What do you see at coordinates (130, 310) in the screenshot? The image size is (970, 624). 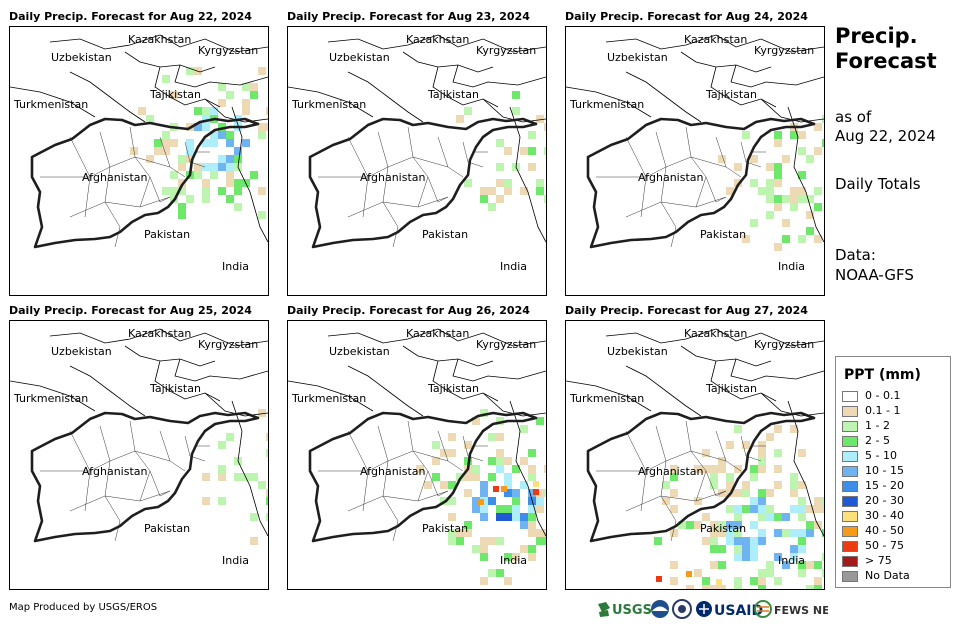 I see `panel-title: Daily Precip. Forecast for Aug 25, 2024` at bounding box center [130, 310].